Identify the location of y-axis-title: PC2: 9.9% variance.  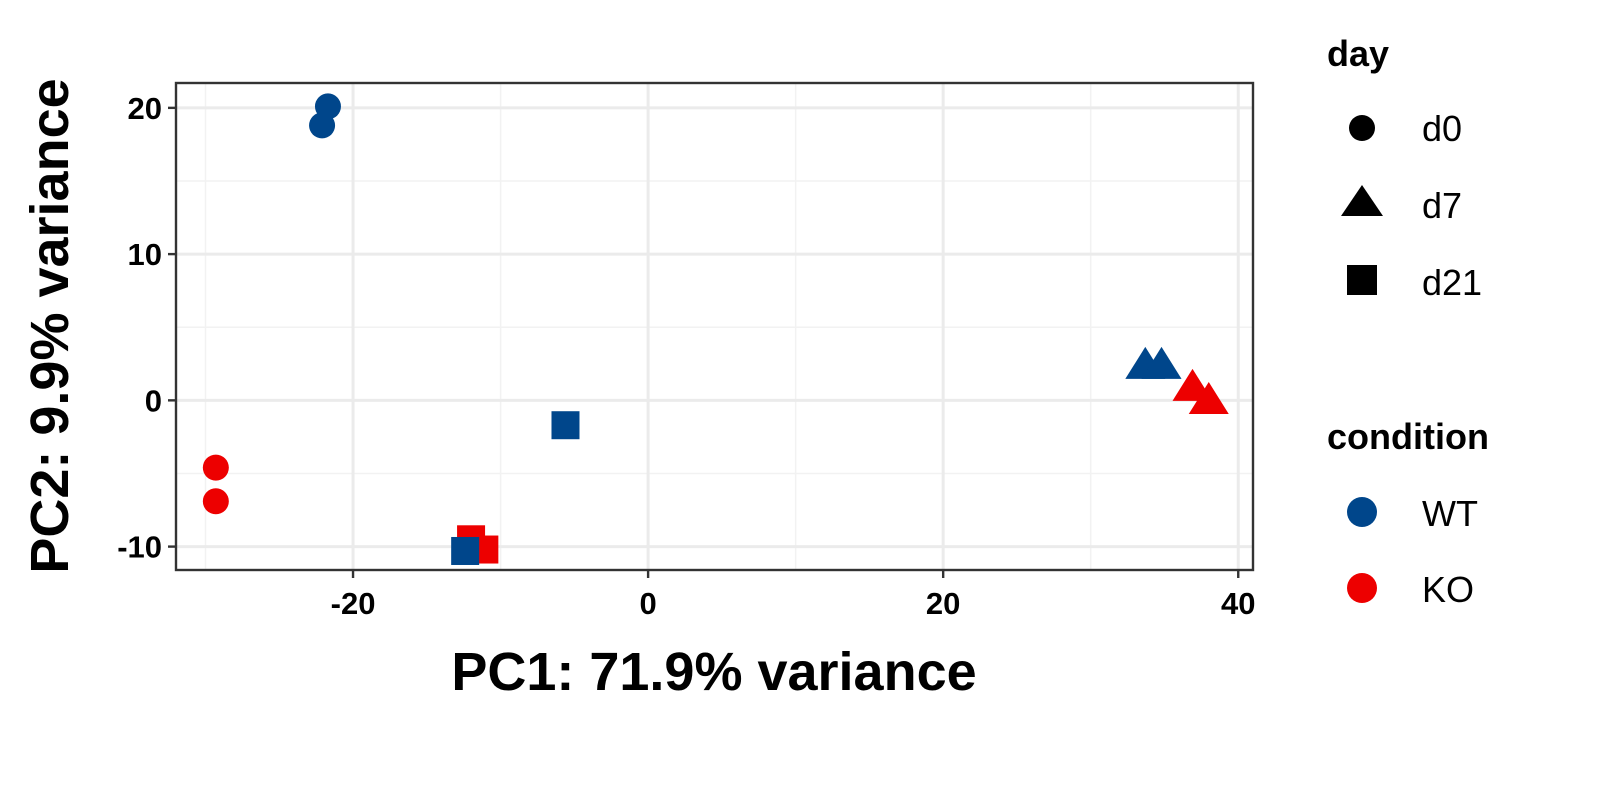
(50, 325).